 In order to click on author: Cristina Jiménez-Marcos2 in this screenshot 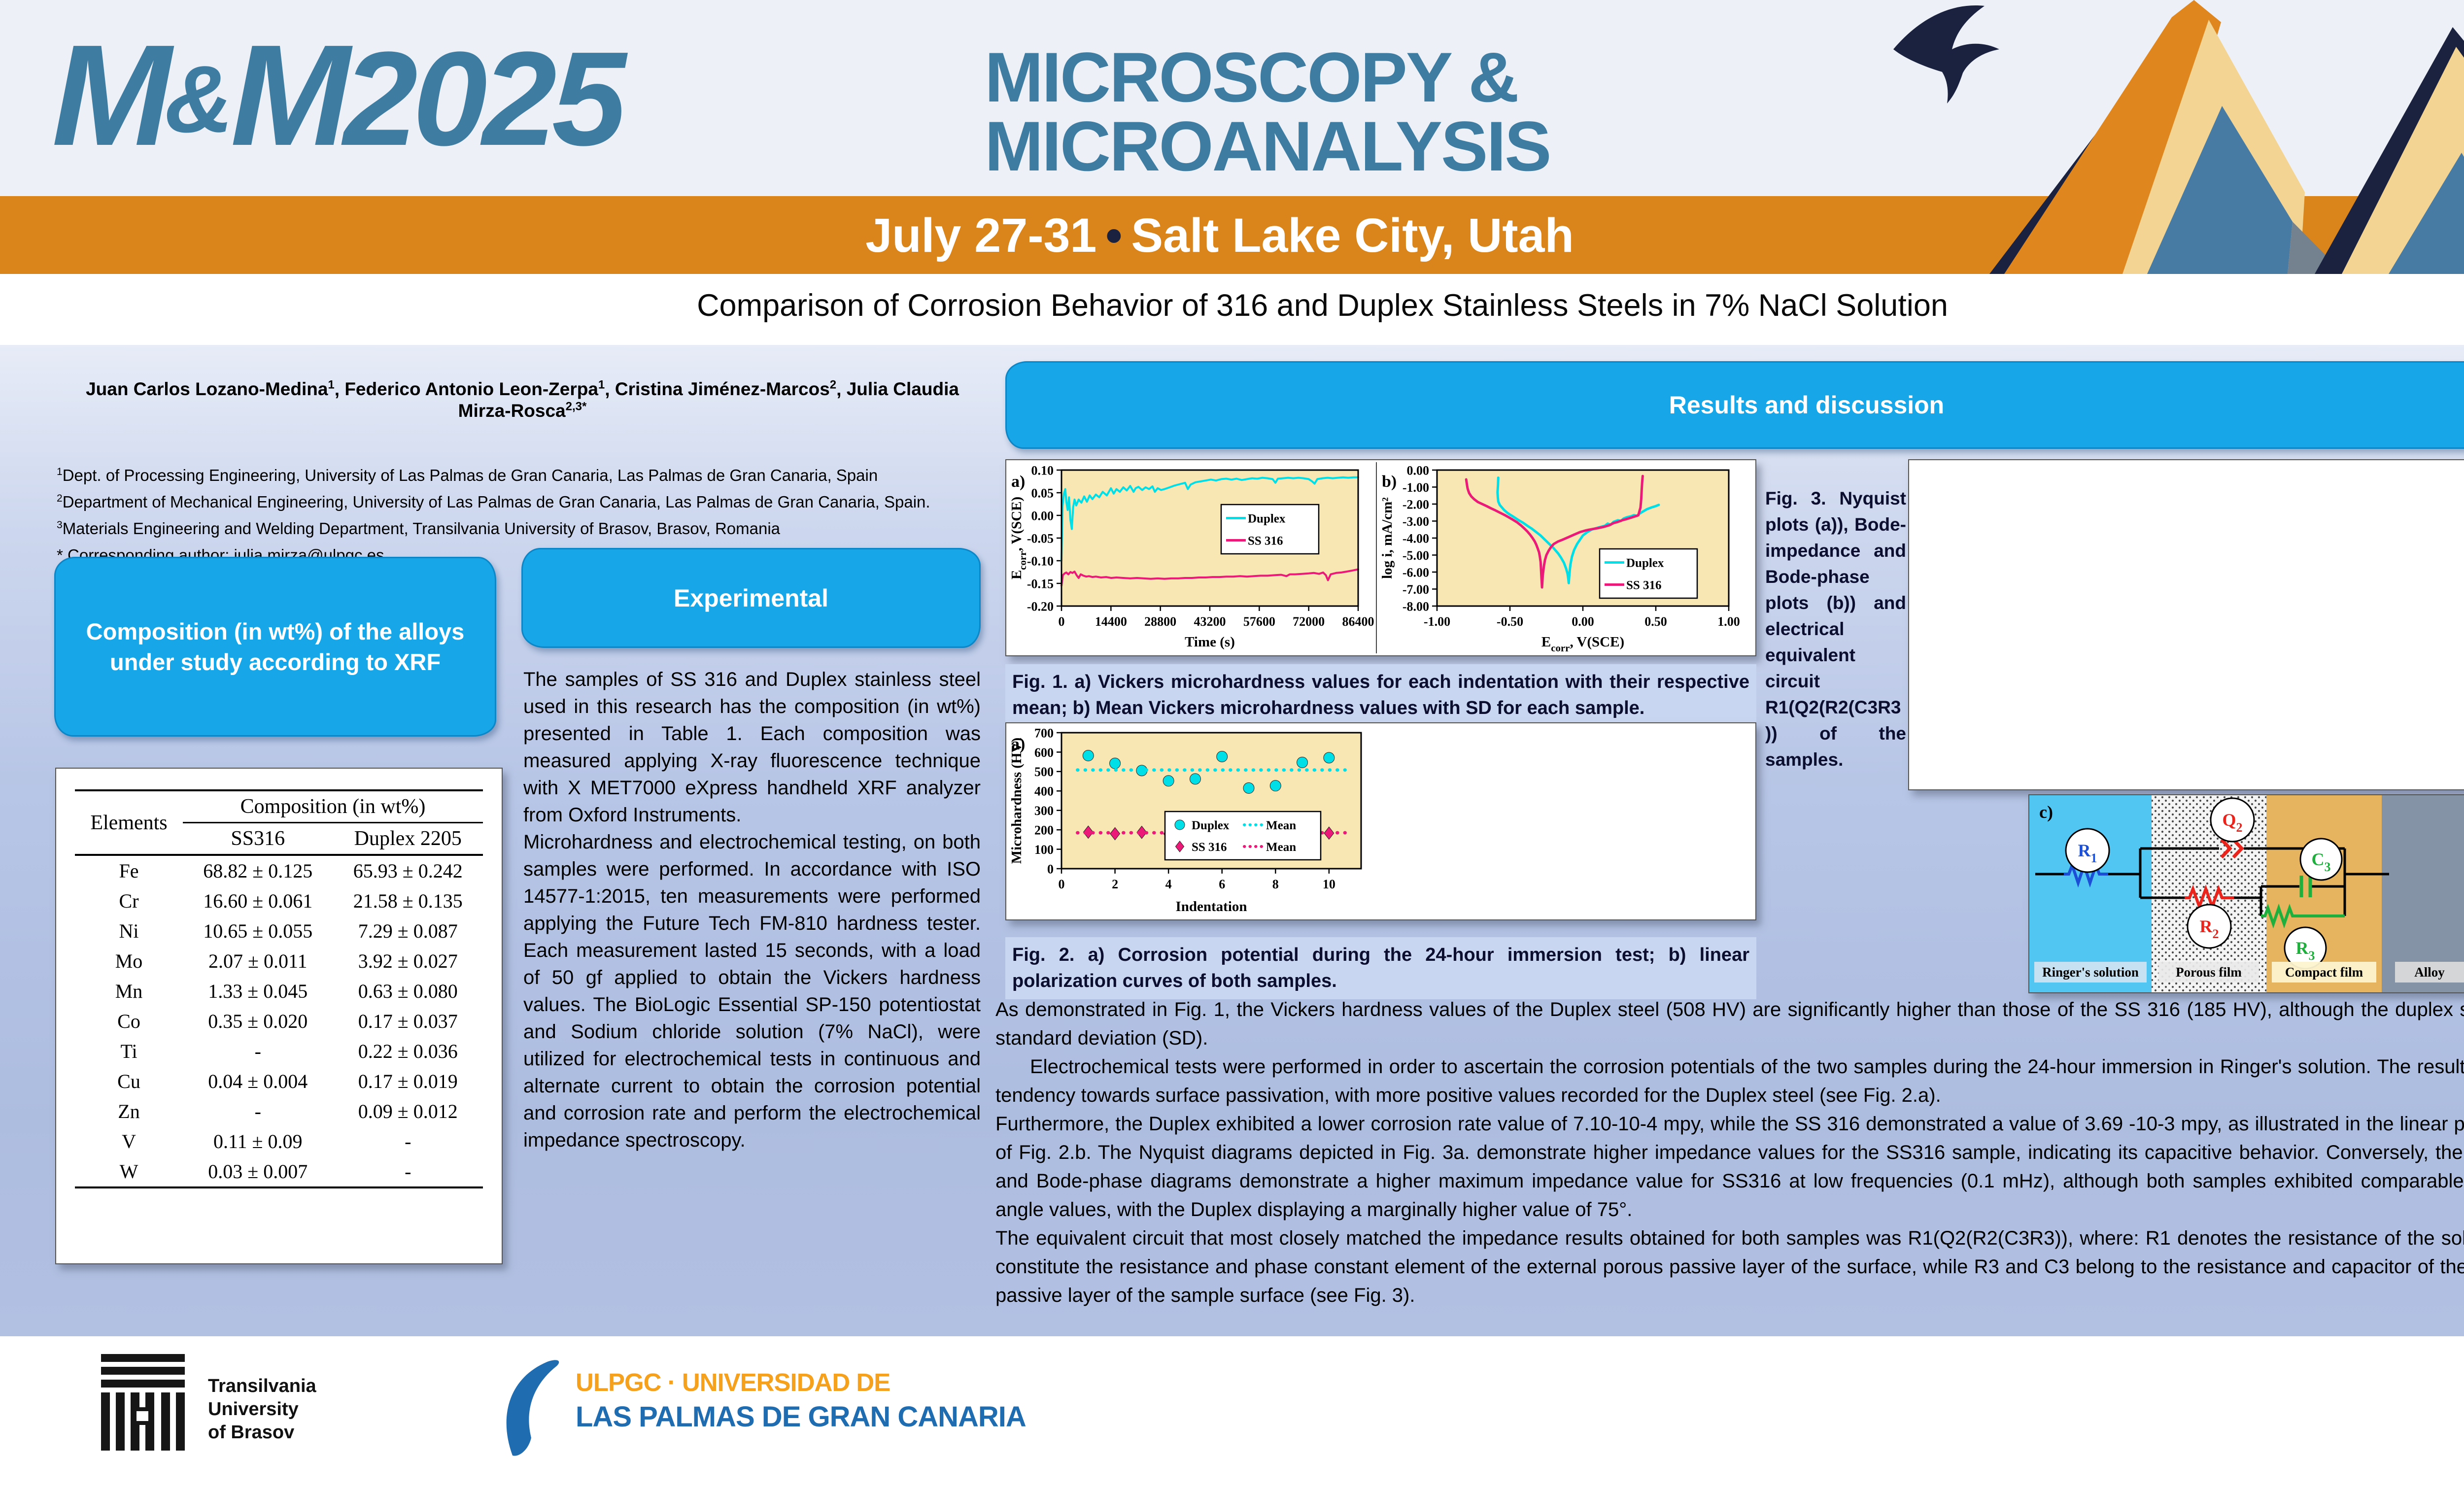, I will do `click(726, 389)`.